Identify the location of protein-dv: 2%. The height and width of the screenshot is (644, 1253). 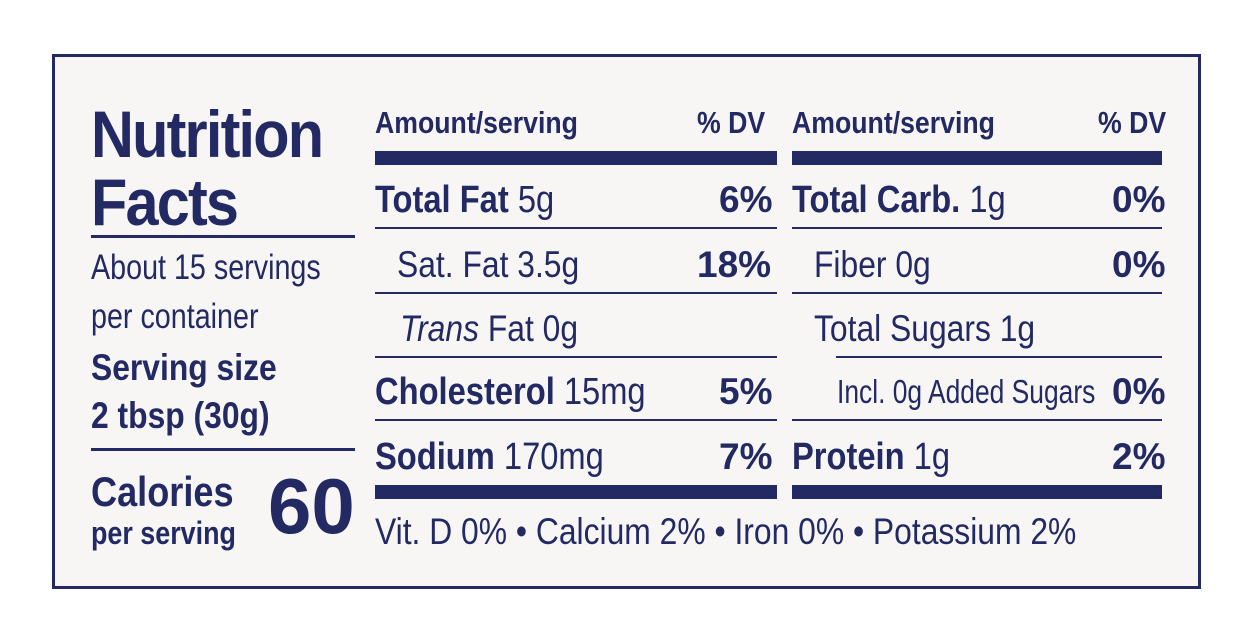
(1139, 456).